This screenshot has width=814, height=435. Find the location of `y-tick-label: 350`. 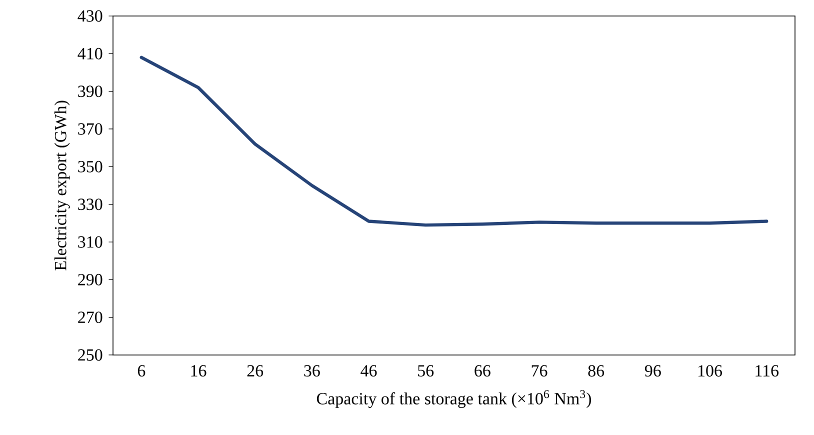

y-tick-label: 350 is located at coordinates (90, 166).